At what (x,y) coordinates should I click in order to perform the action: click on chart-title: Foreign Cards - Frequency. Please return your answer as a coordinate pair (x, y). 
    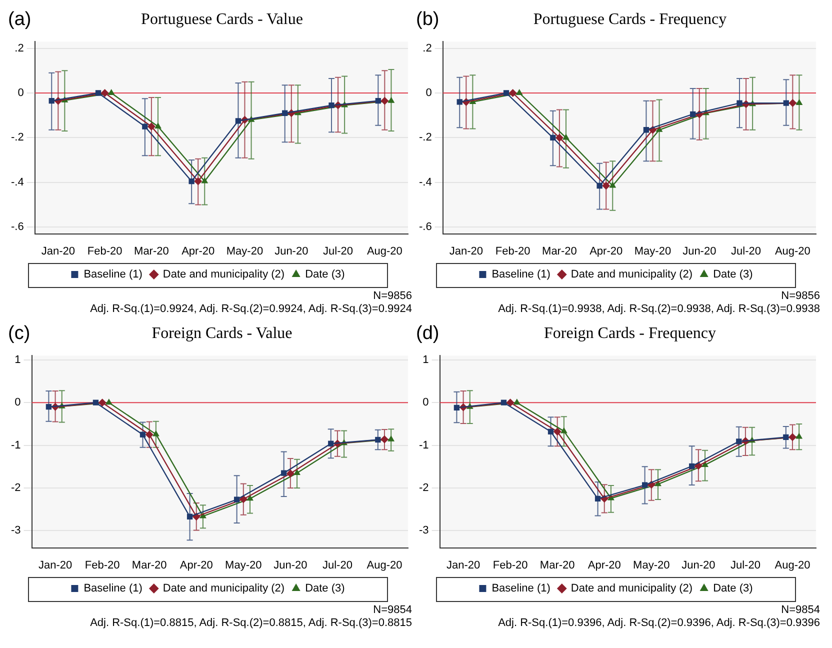
    Looking at the image, I should click on (630, 334).